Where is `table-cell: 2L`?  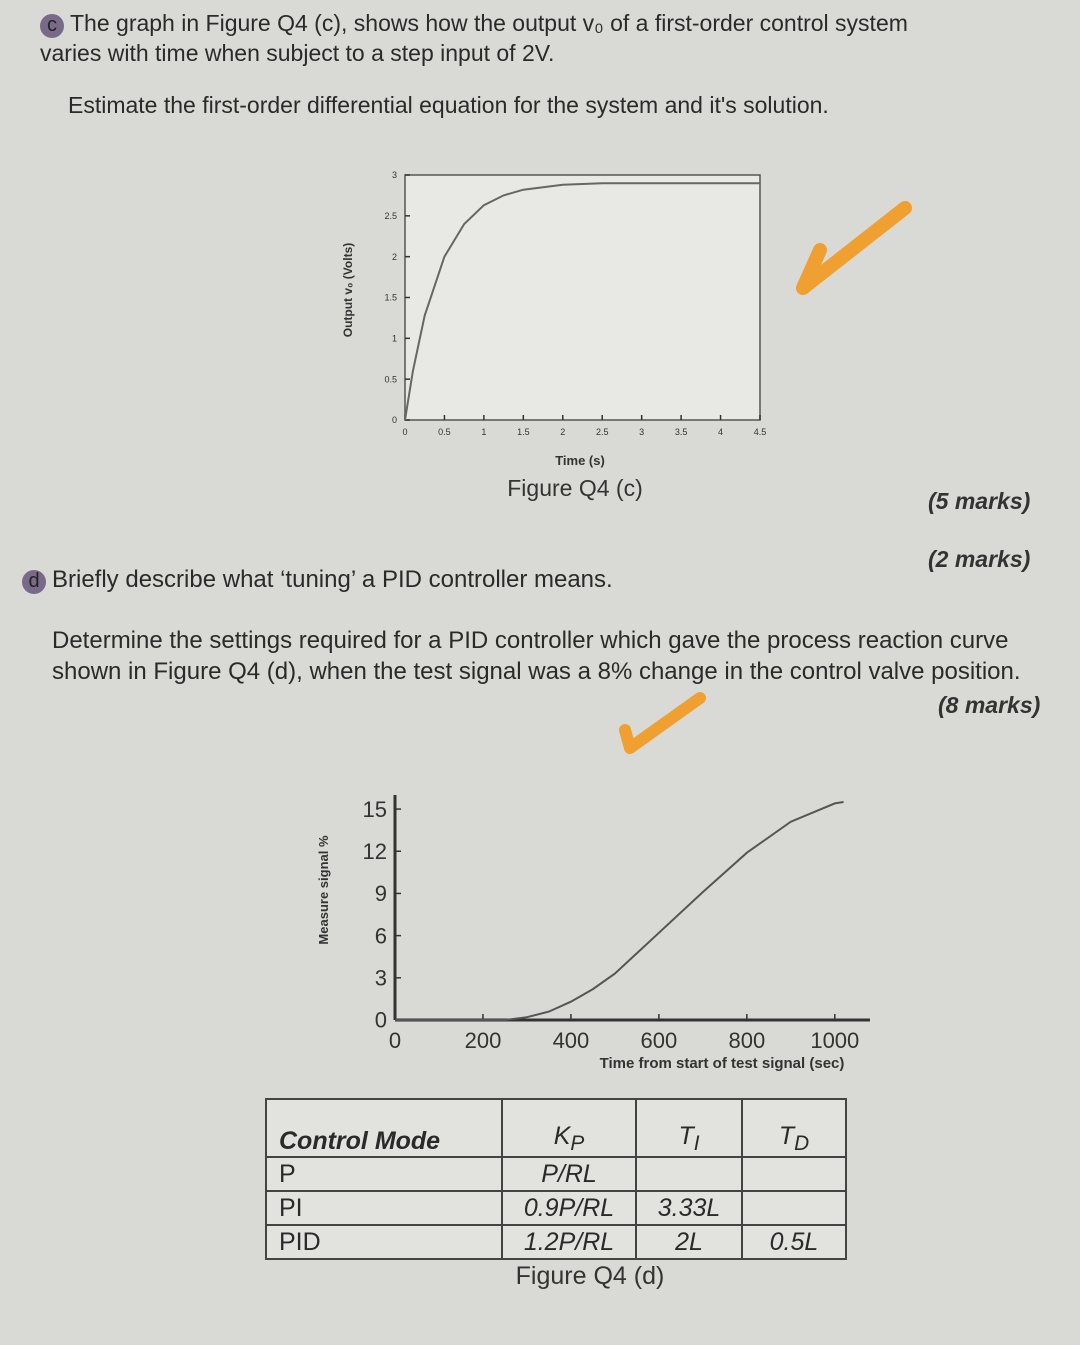
table-cell: 2L is located at coordinates (689, 1242).